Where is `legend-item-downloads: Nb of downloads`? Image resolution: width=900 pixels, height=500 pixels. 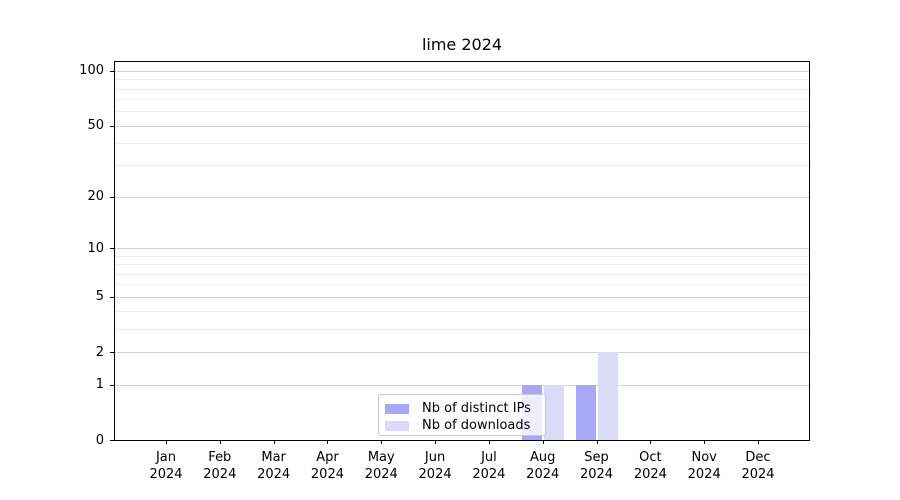
legend-item-downloads: Nb of downloads is located at coordinates (462, 425).